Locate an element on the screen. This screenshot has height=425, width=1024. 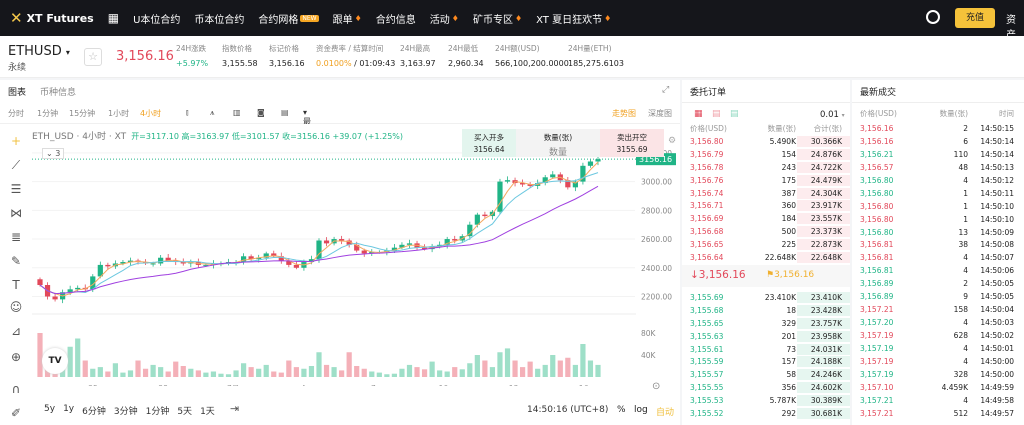
favorite-star-icon: ☆ is located at coordinates (93, 57).